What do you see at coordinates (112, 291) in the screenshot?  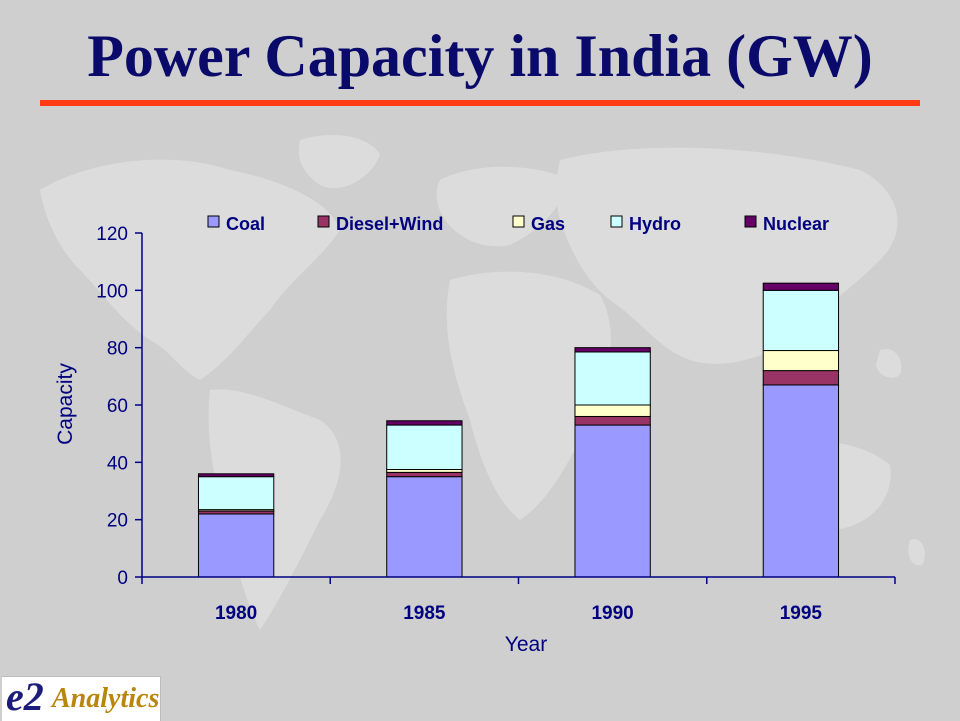 I see `y-tick-label: 100` at bounding box center [112, 291].